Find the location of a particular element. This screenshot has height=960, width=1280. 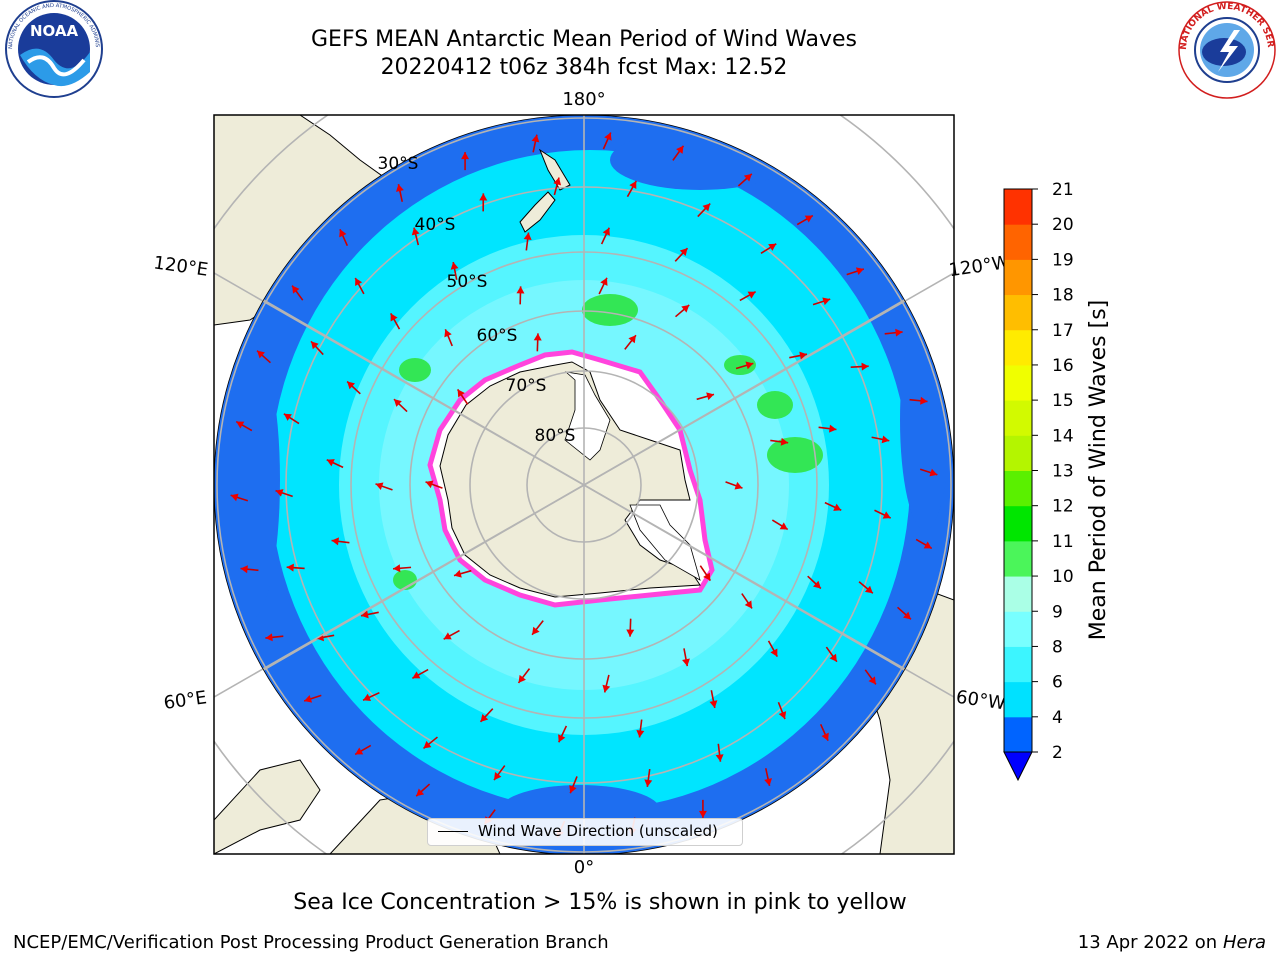

colorbar-tick-label: 16 is located at coordinates (1063, 366).